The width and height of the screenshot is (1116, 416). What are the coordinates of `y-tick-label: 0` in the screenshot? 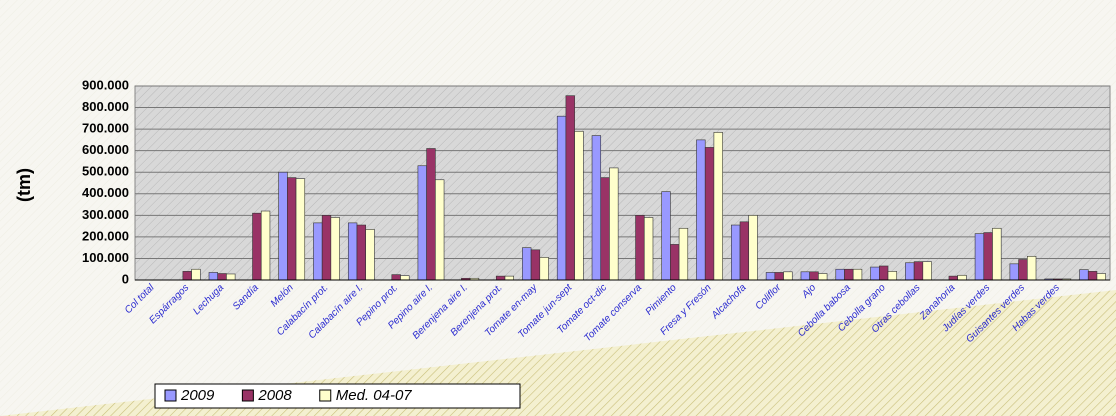 It's located at (125, 278).